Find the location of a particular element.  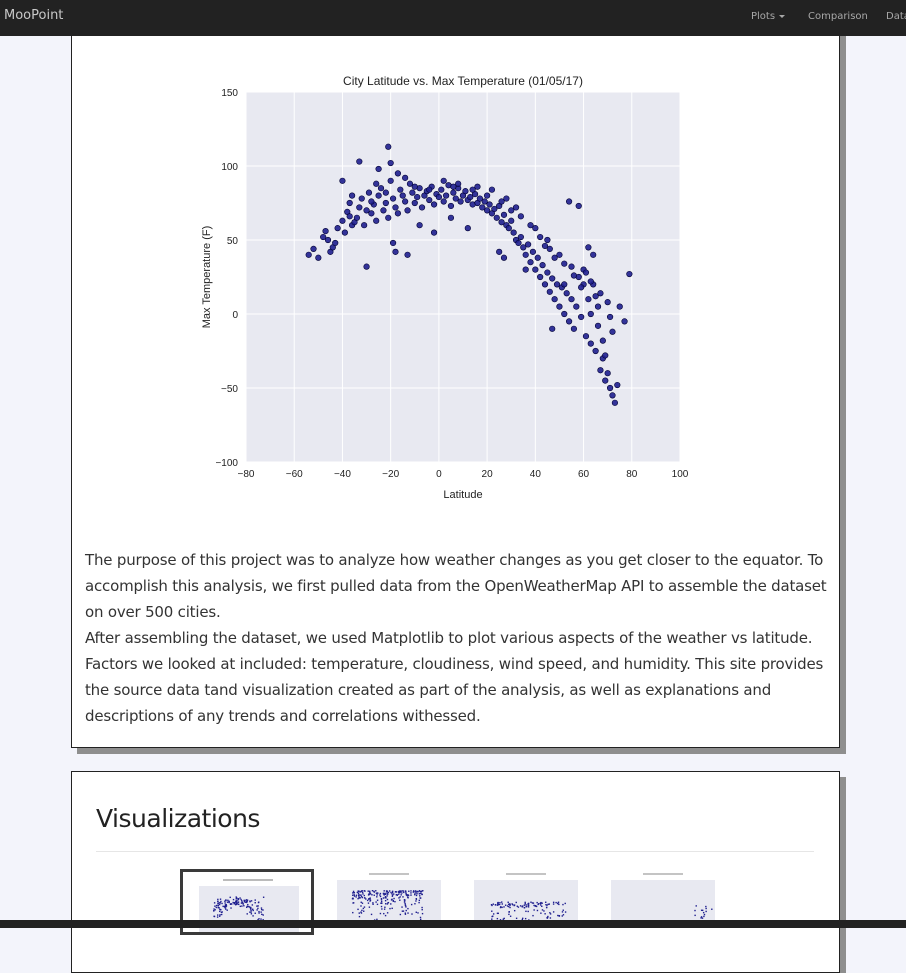

y-tick-label: −100 is located at coordinates (226, 463).